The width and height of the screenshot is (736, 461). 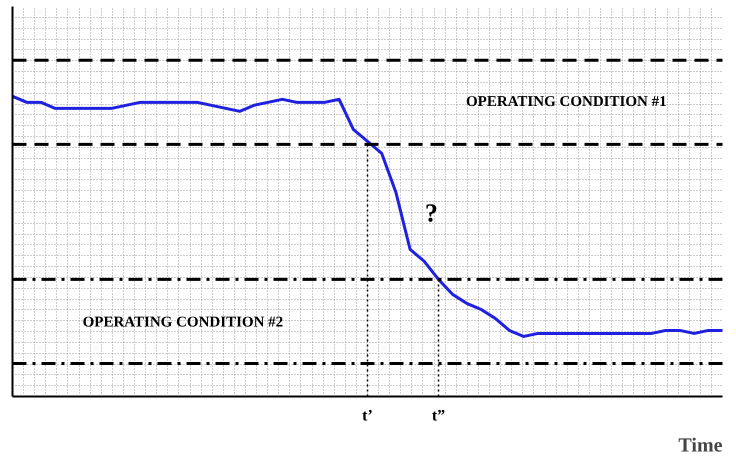 I want to click on annotation: OPERATING CONDITION #2, so click(x=183, y=322).